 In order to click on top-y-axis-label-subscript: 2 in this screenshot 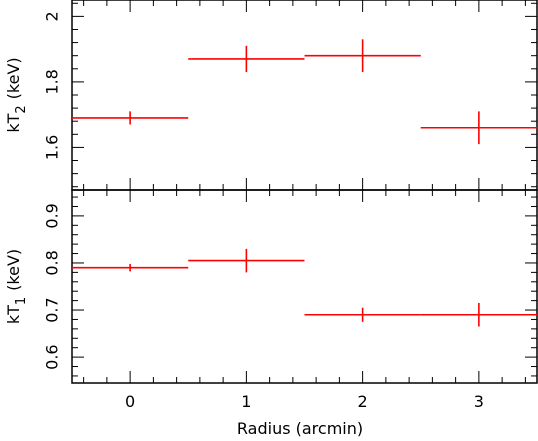, I will do `click(21, 109)`.